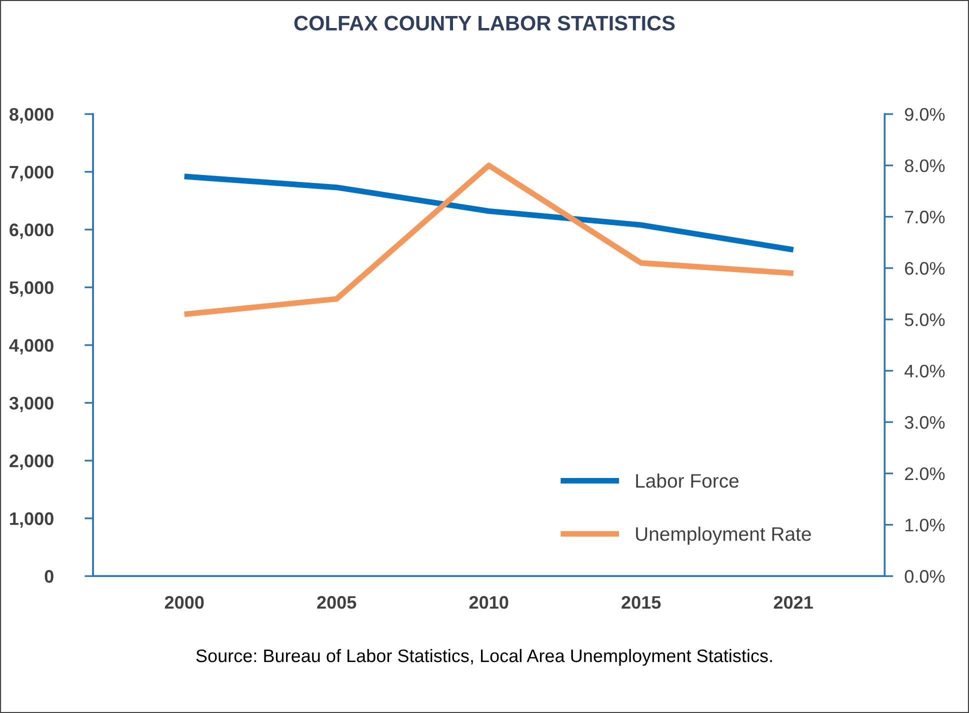  I want to click on y-tick-label: 8,000, so click(32, 116).